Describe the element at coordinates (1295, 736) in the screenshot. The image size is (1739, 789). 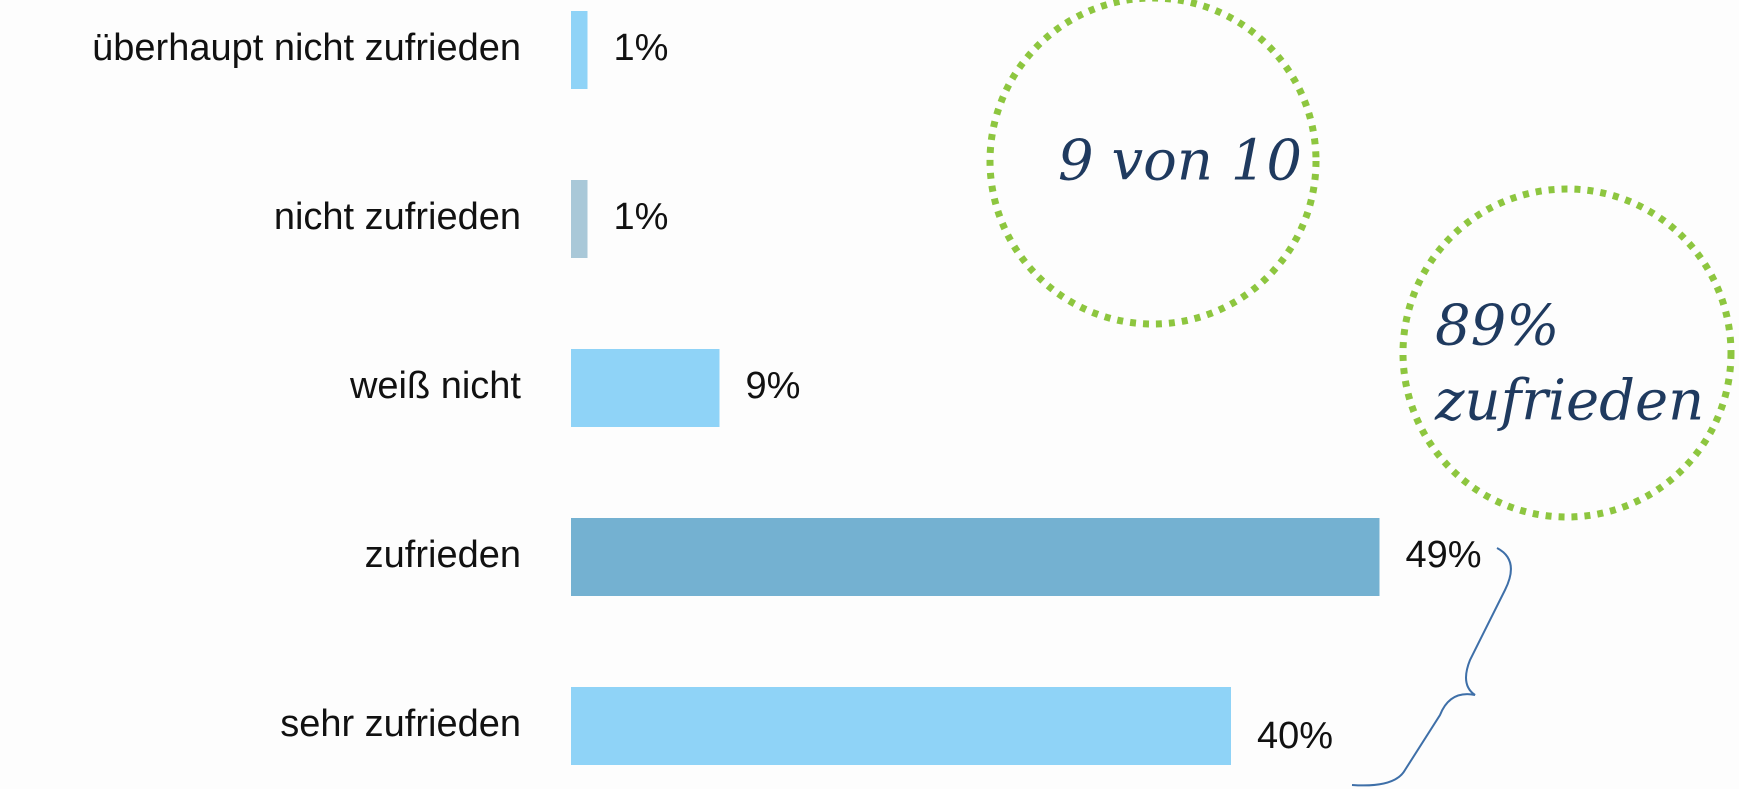
I see `value-label: 40%` at that location.